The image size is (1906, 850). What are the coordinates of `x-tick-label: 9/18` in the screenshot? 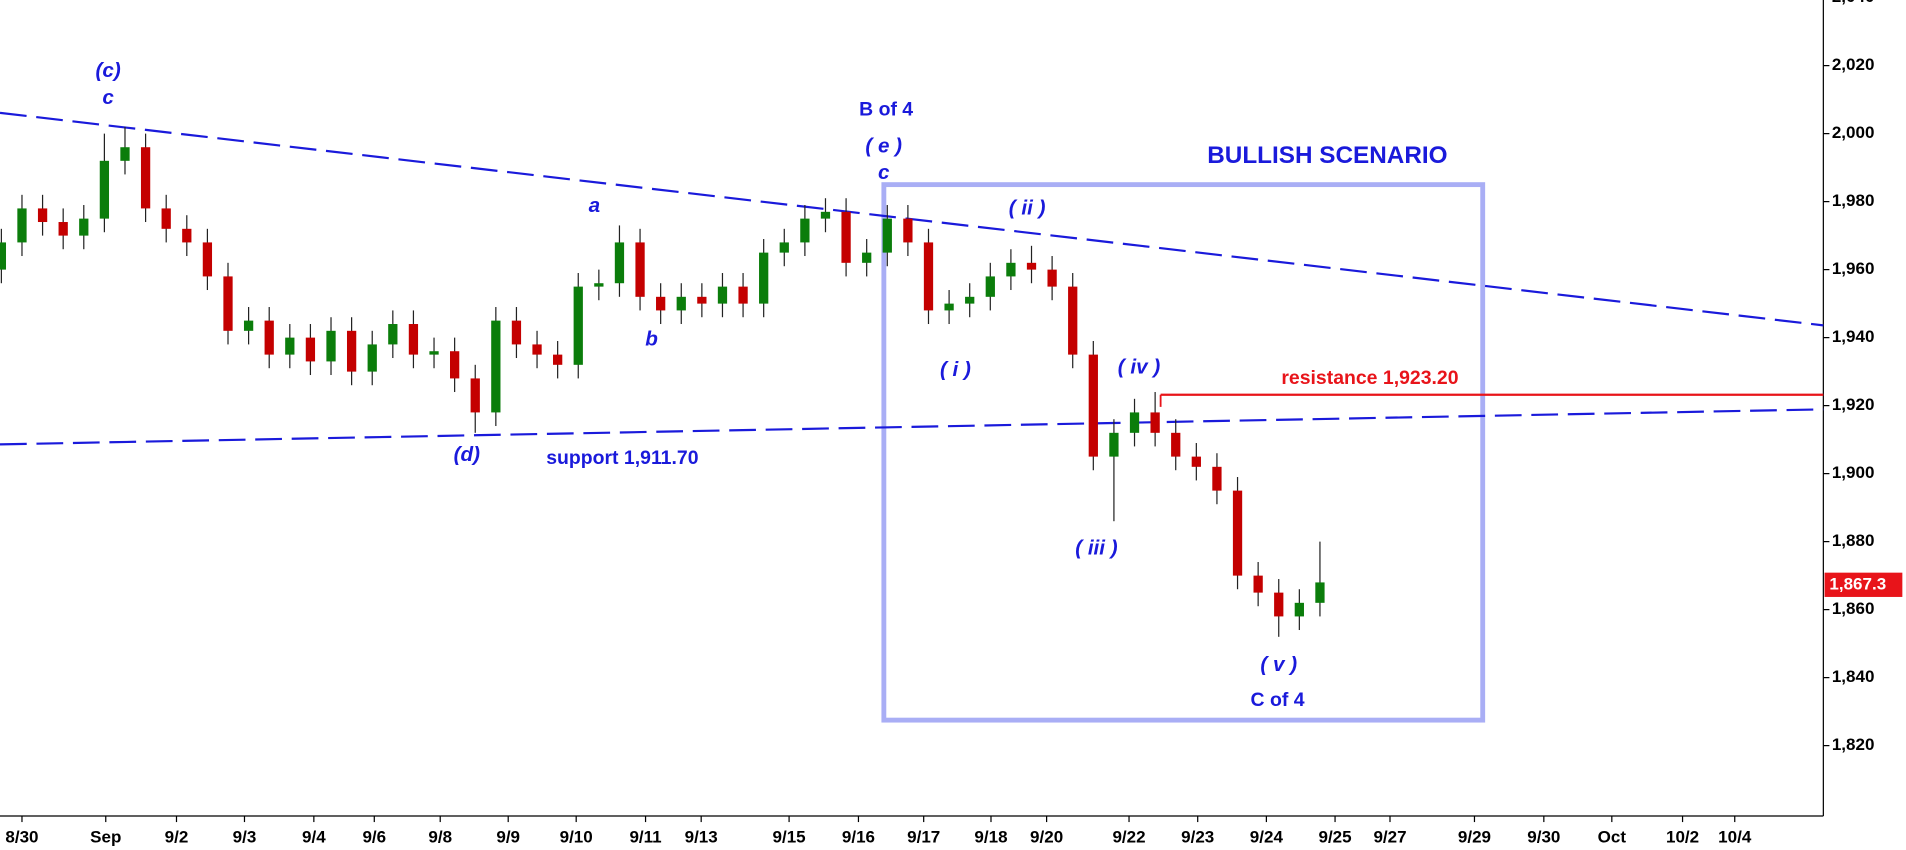 It's located at (990, 836).